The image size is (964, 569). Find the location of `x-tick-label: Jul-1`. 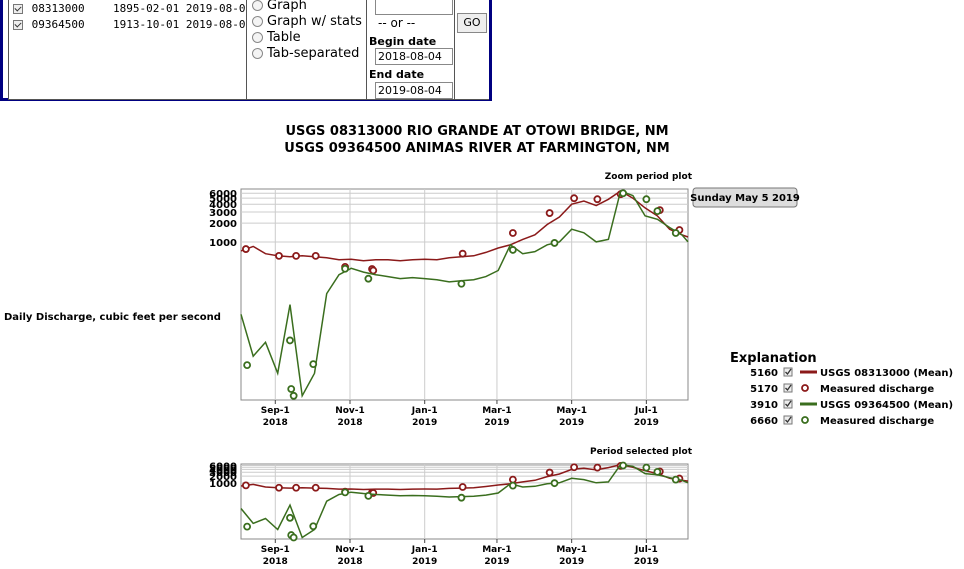

x-tick-label: Jul-1 is located at coordinates (646, 411).